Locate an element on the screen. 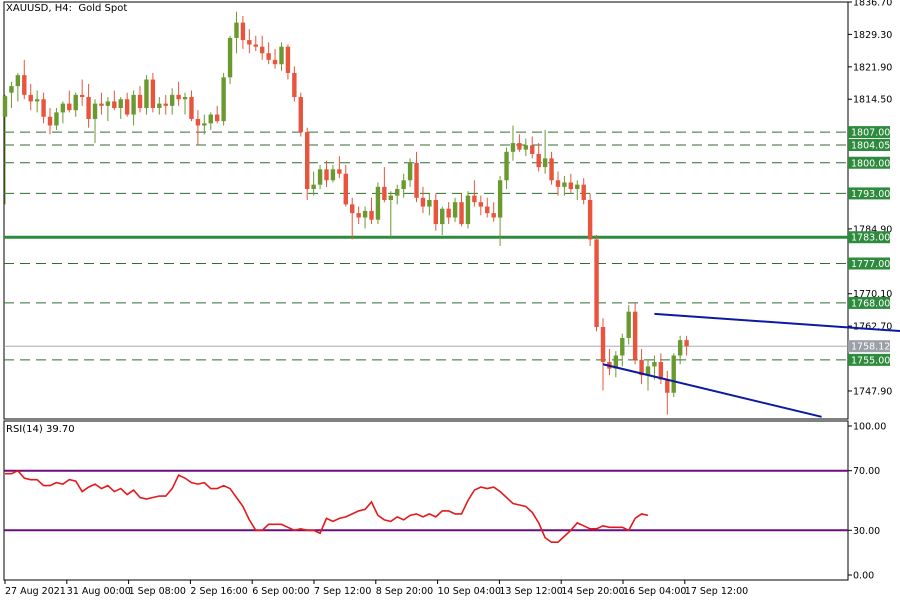 This screenshot has height=600, width=900. symbol-description: Gold Spot is located at coordinates (103, 8).